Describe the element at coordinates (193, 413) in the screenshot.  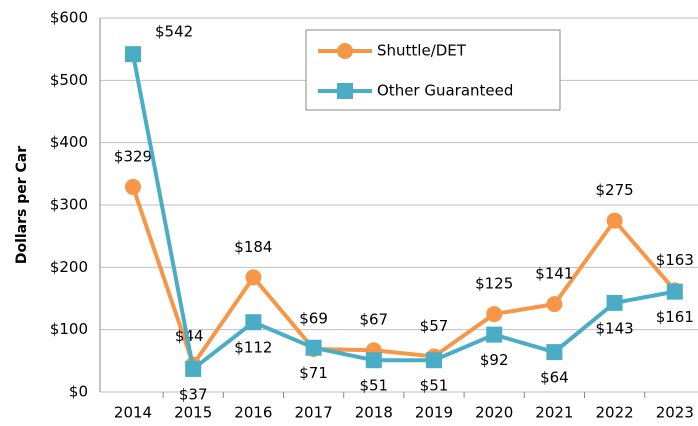
I see `x-tick-label: 2015` at that location.